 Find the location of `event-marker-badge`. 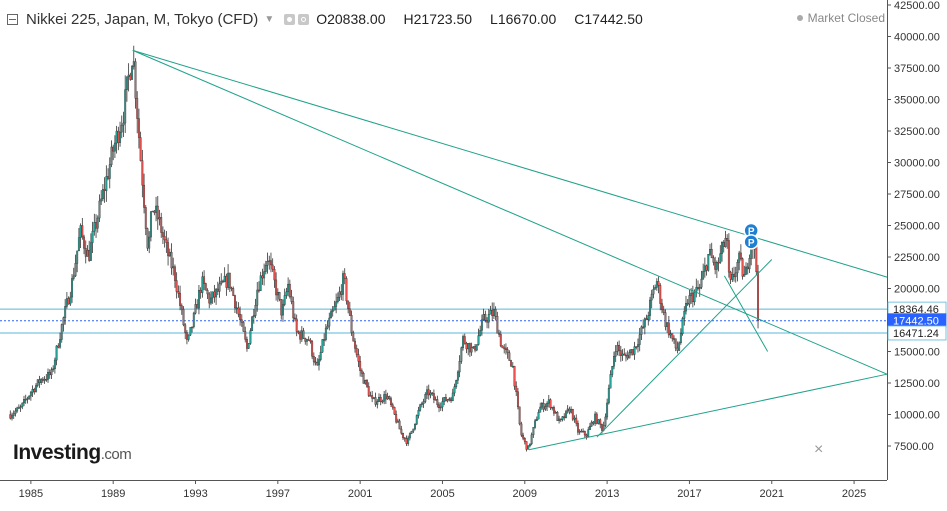

event-marker-badge is located at coordinates (751, 242).